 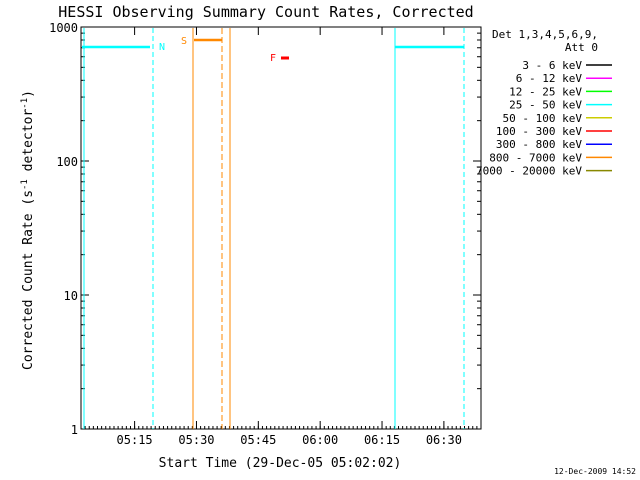 I want to click on timestamp: 12-Dec-2009 14:52, so click(x=595, y=471).